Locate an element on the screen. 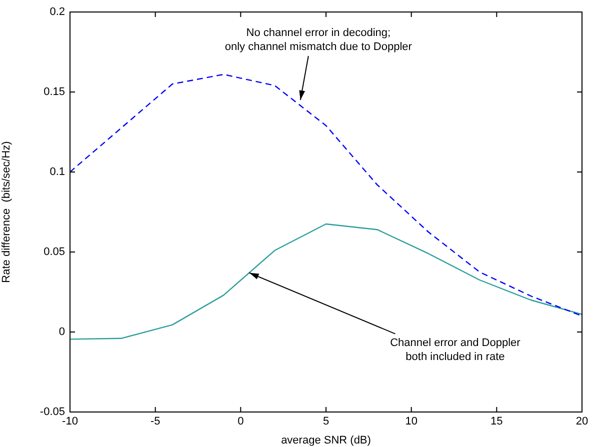 This screenshot has height=447, width=593. x-tick-label: 15 is located at coordinates (496, 422).